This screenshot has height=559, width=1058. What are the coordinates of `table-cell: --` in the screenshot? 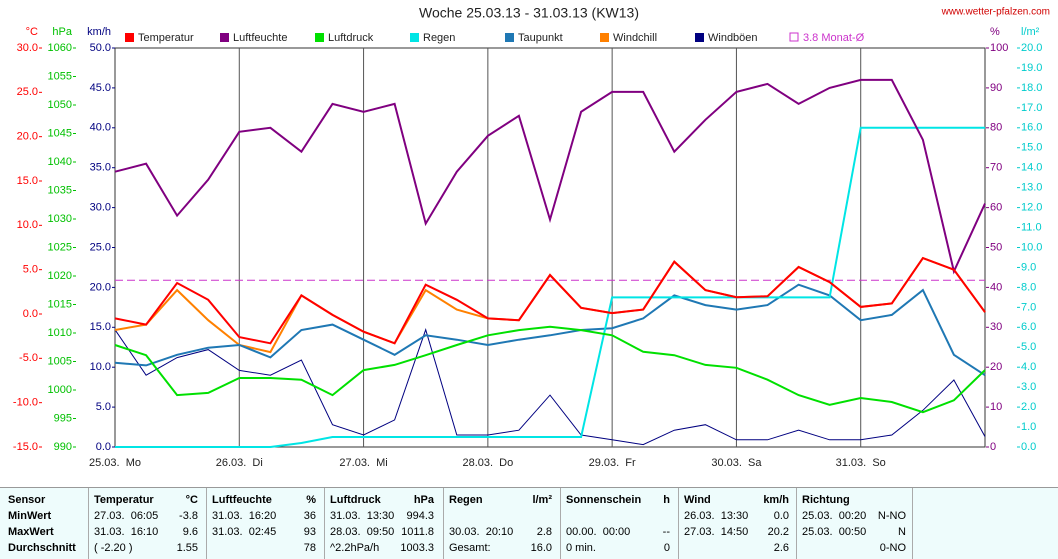 It's located at (666, 532).